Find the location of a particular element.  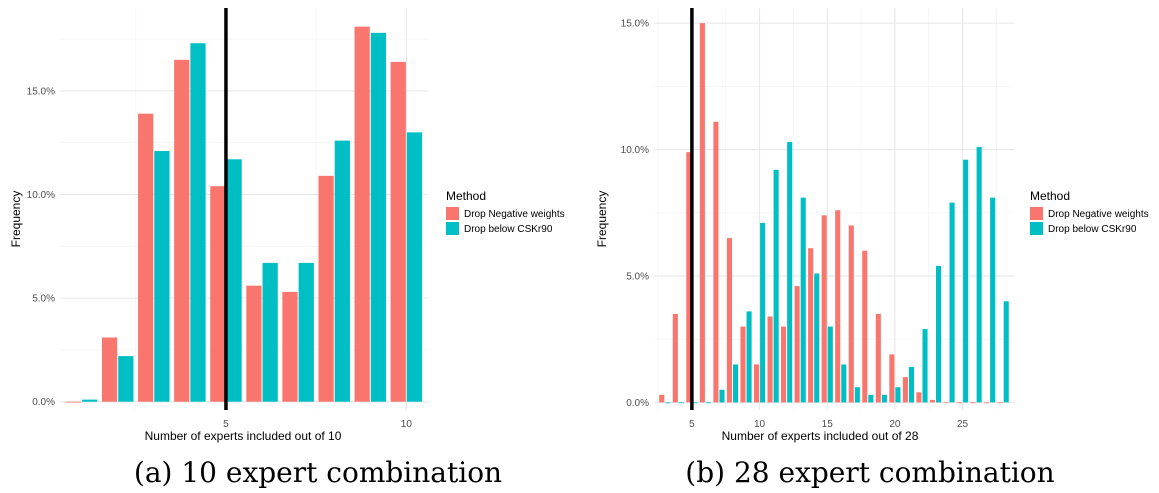

x-tick-label: 15 is located at coordinates (828, 424).